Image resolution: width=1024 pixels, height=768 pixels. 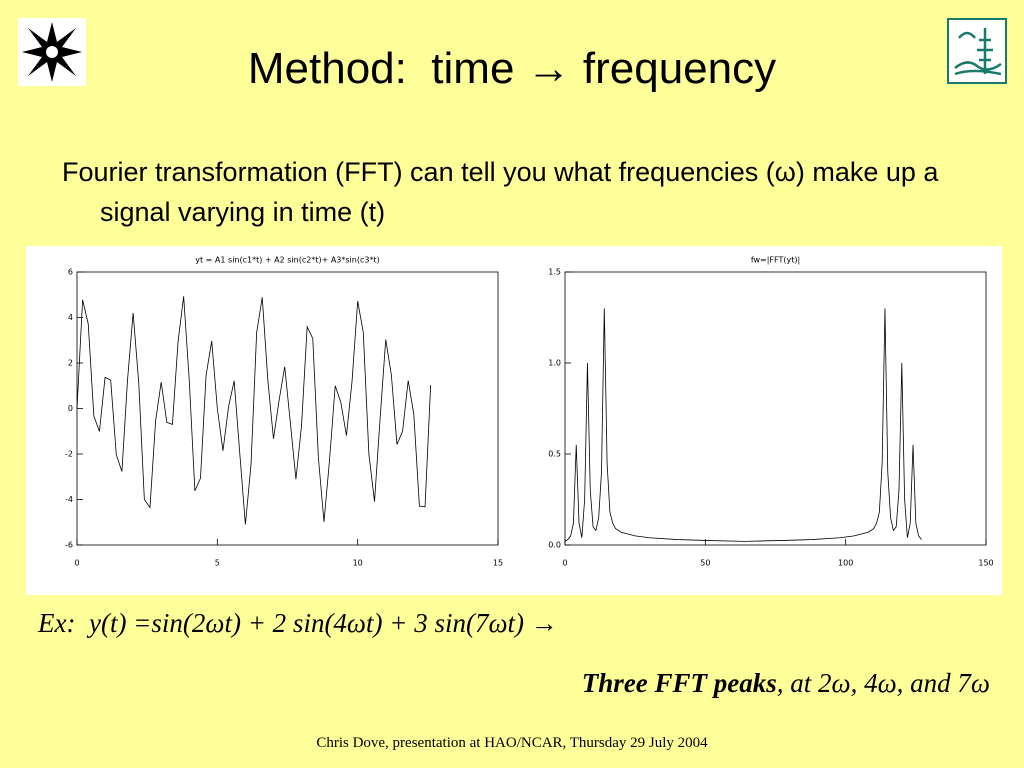 I want to click on y-tick-label: -2, so click(x=69, y=454).